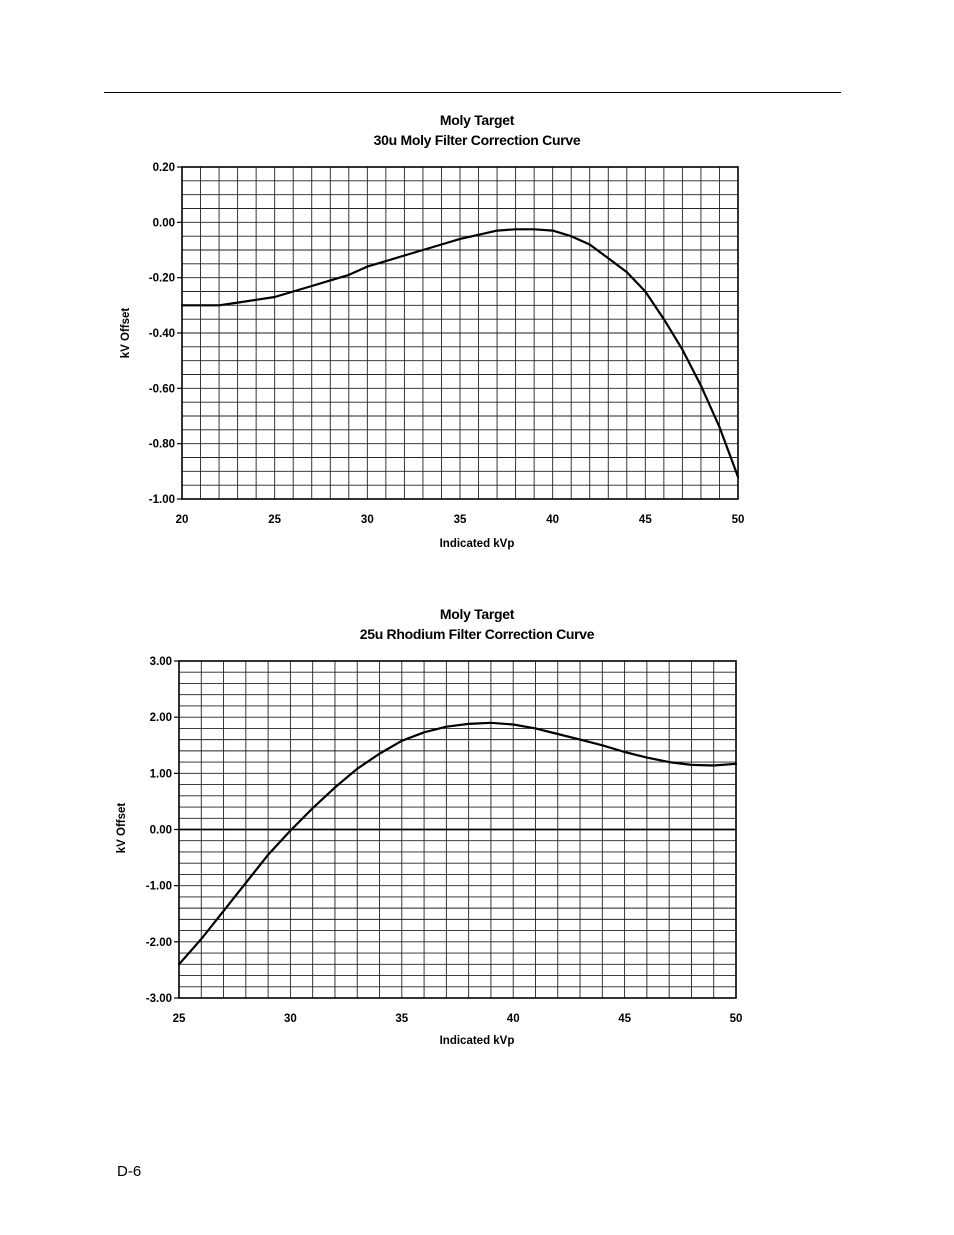 This screenshot has width=954, height=1235. What do you see at coordinates (161, 774) in the screenshot?
I see `y-tick-label: 1.00` at bounding box center [161, 774].